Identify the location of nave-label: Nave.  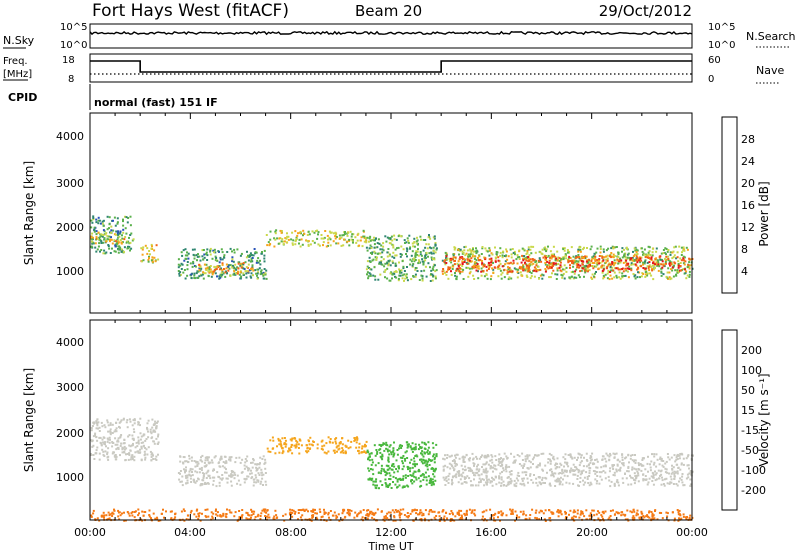
(770, 70).